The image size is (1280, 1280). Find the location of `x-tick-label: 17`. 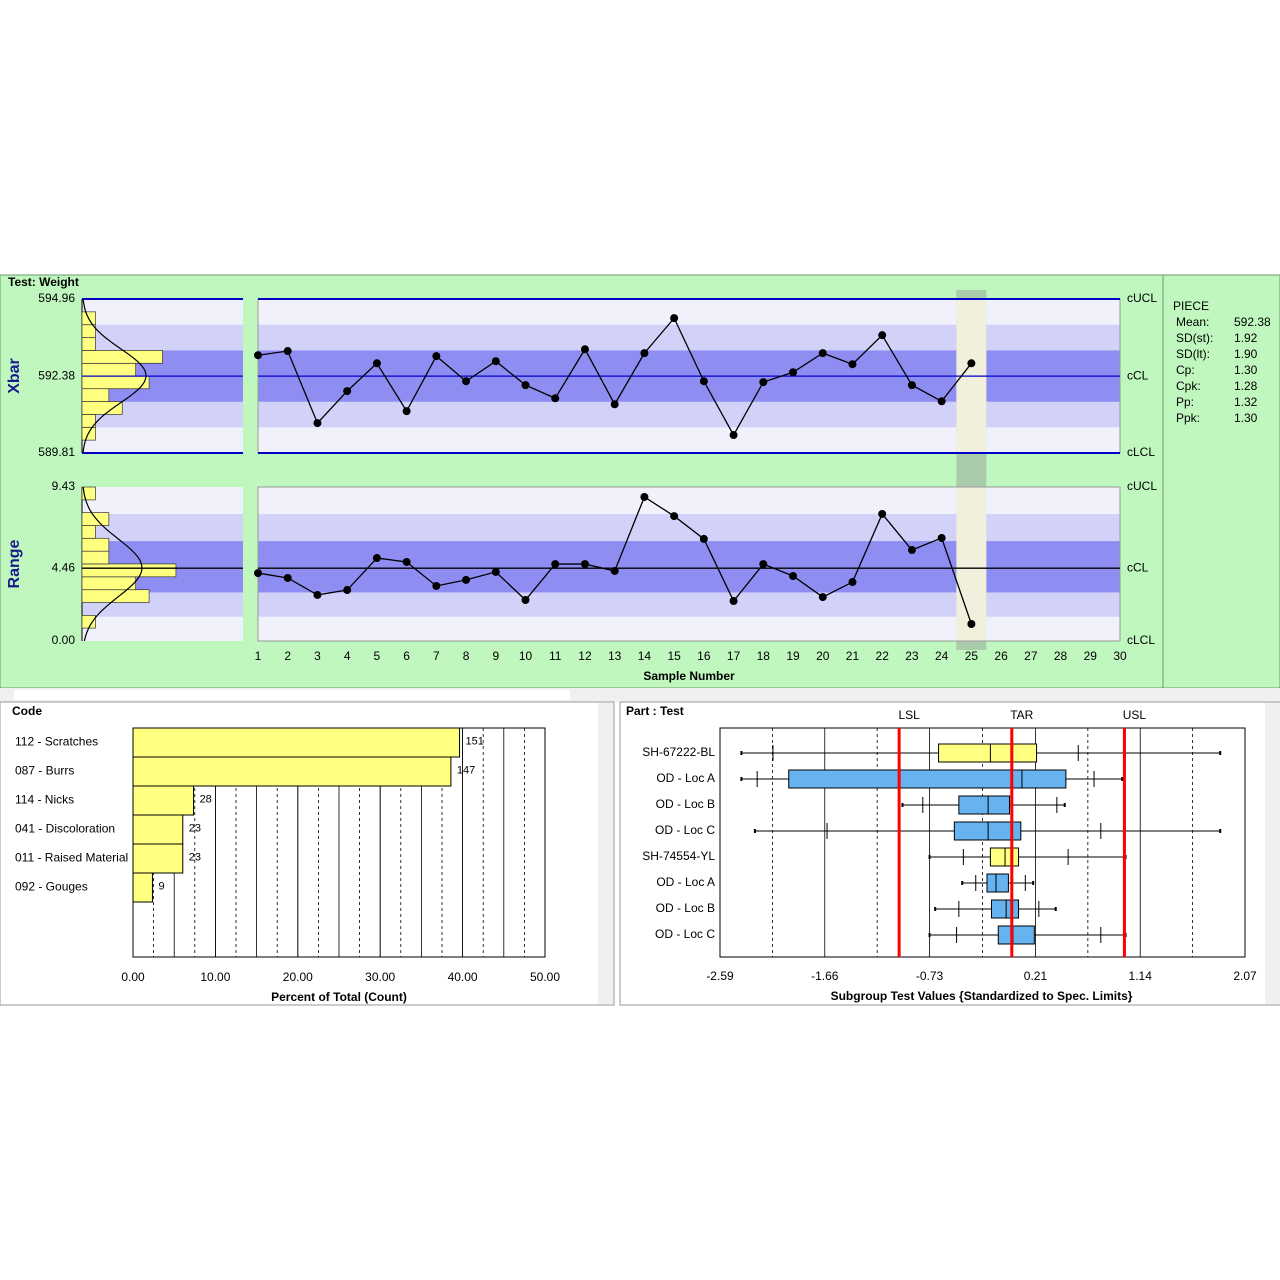

x-tick-label: 17 is located at coordinates (734, 656).